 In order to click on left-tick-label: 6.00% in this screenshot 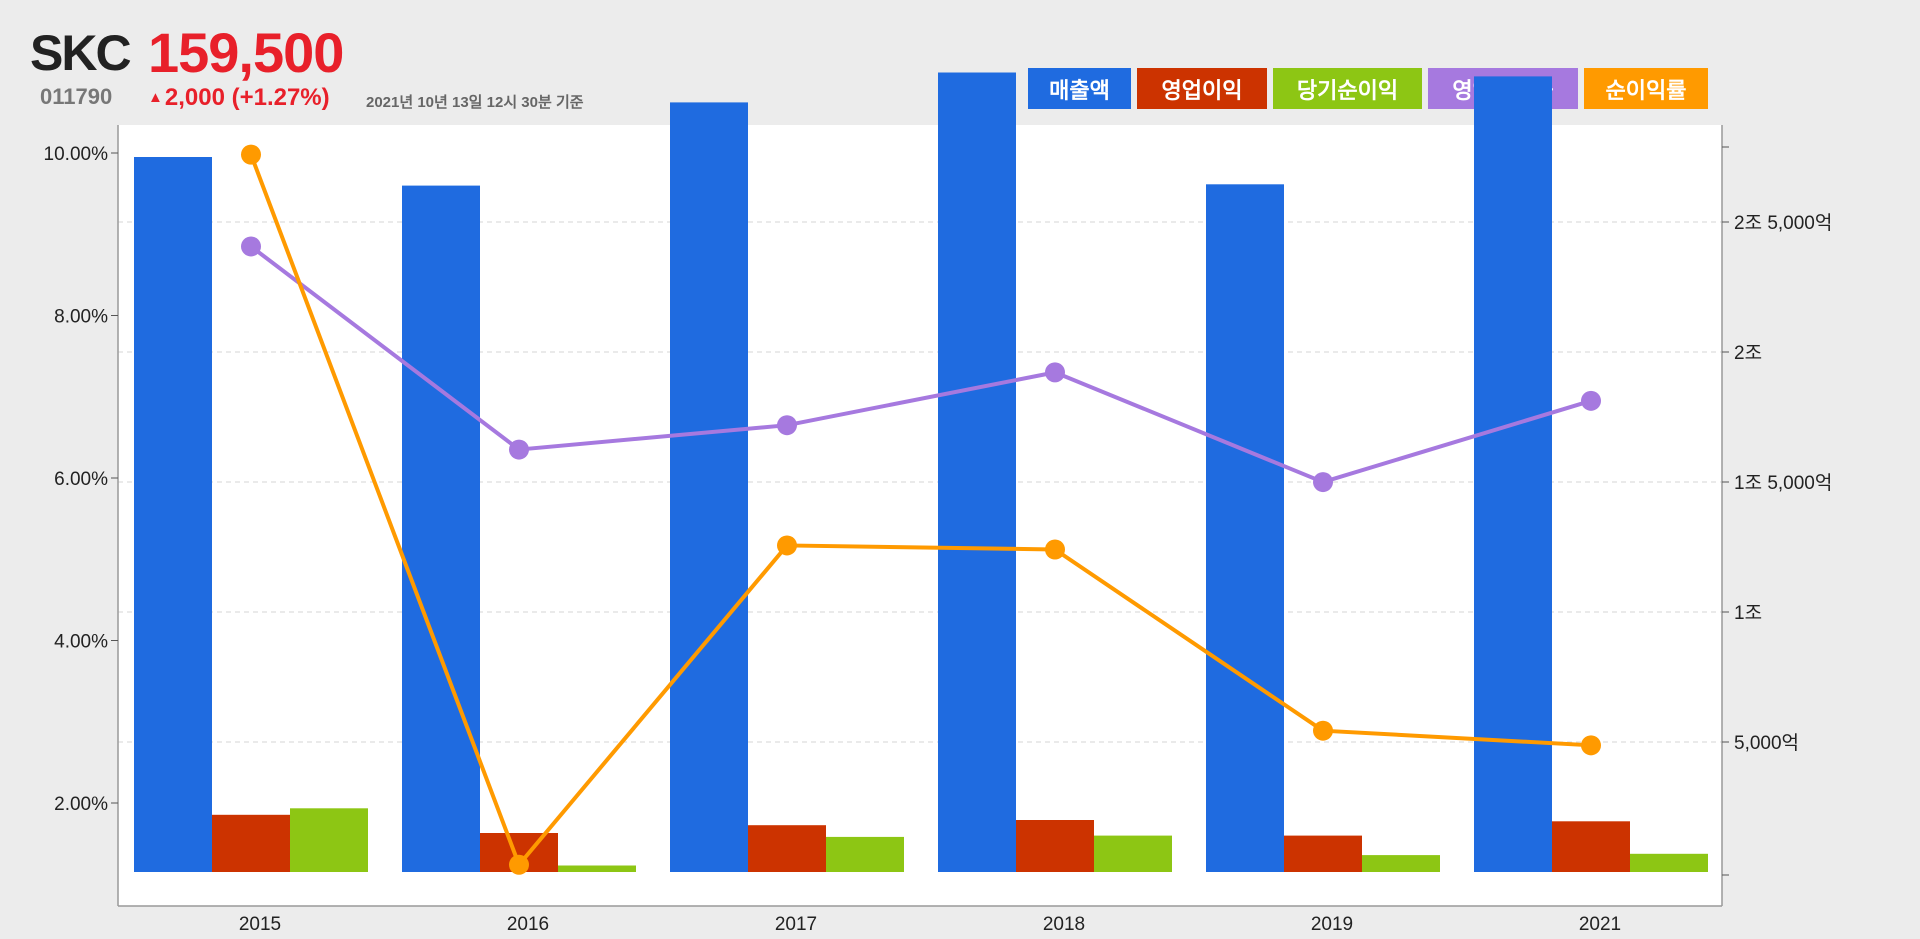, I will do `click(81, 479)`.